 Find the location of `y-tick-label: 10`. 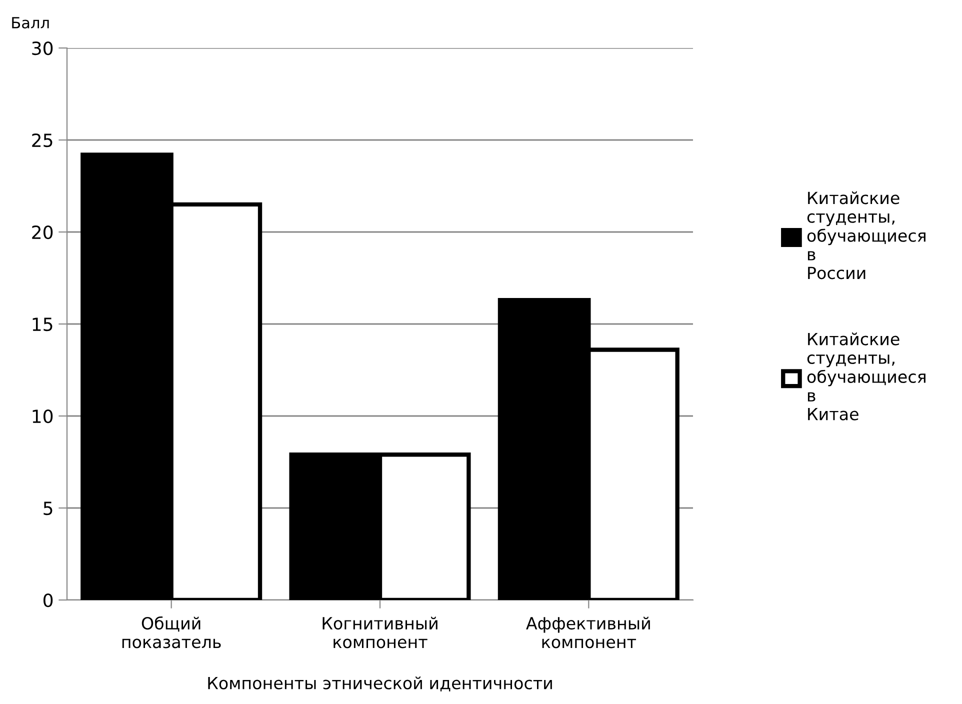

y-tick-label: 10 is located at coordinates (42, 416).